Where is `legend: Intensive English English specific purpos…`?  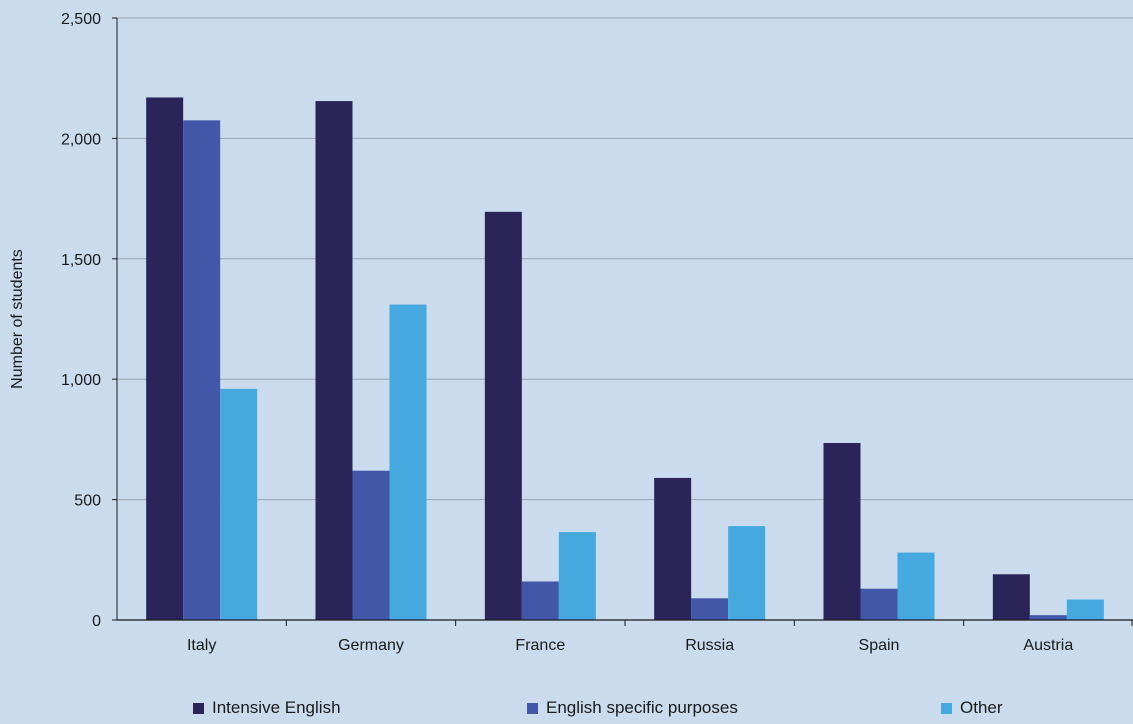 legend: Intensive English English specific purpos… is located at coordinates (566, 710).